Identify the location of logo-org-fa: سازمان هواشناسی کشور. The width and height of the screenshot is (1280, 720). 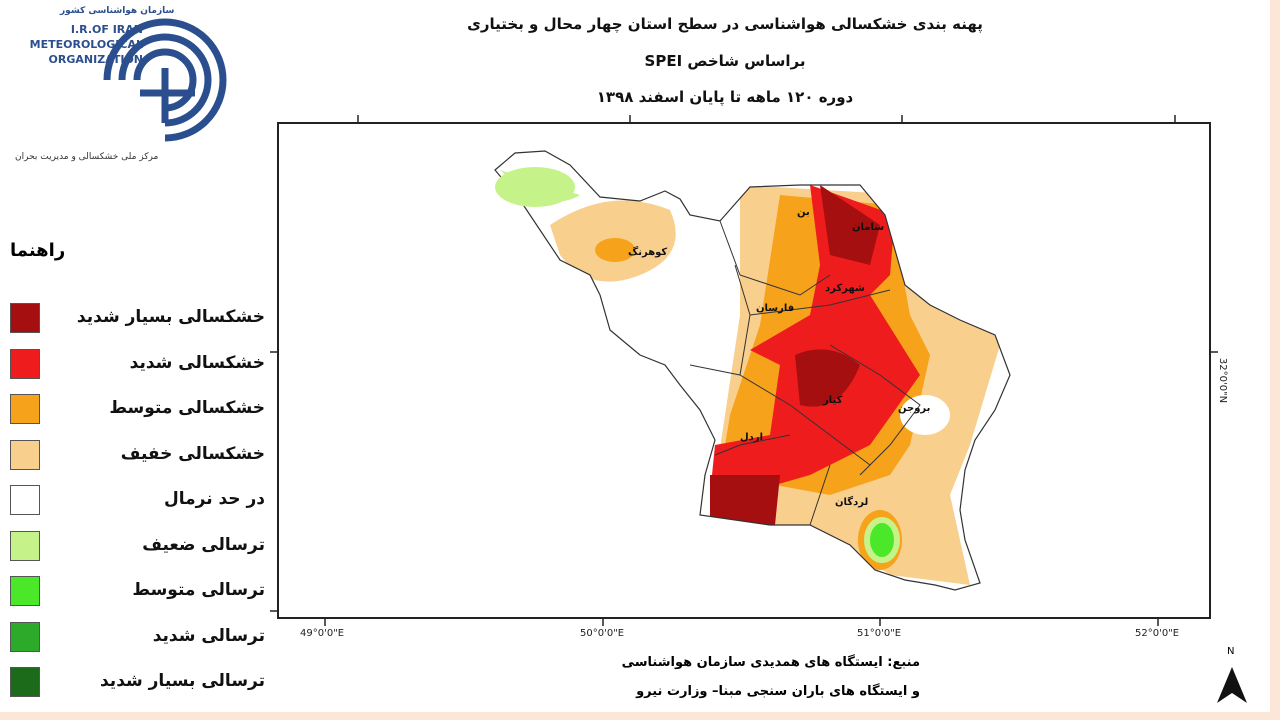
(117, 11).